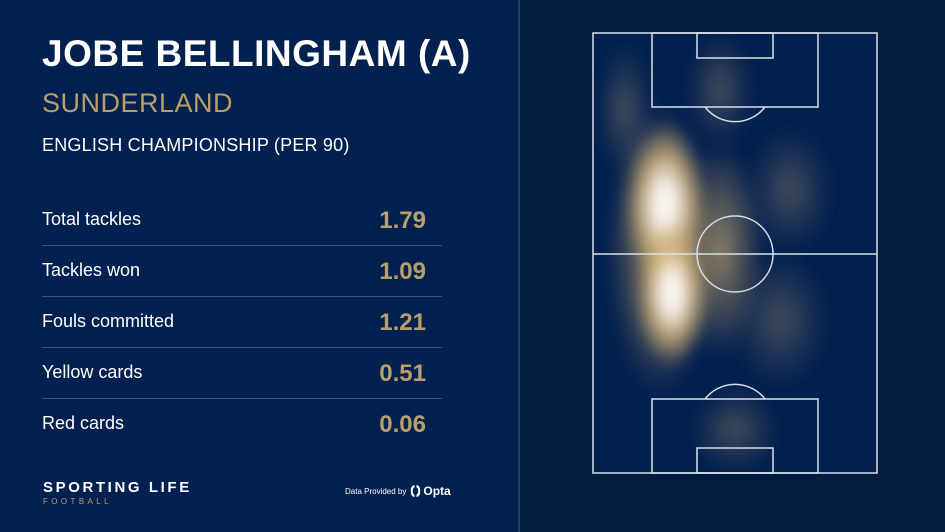  I want to click on stat-value: 0.51, so click(402, 373).